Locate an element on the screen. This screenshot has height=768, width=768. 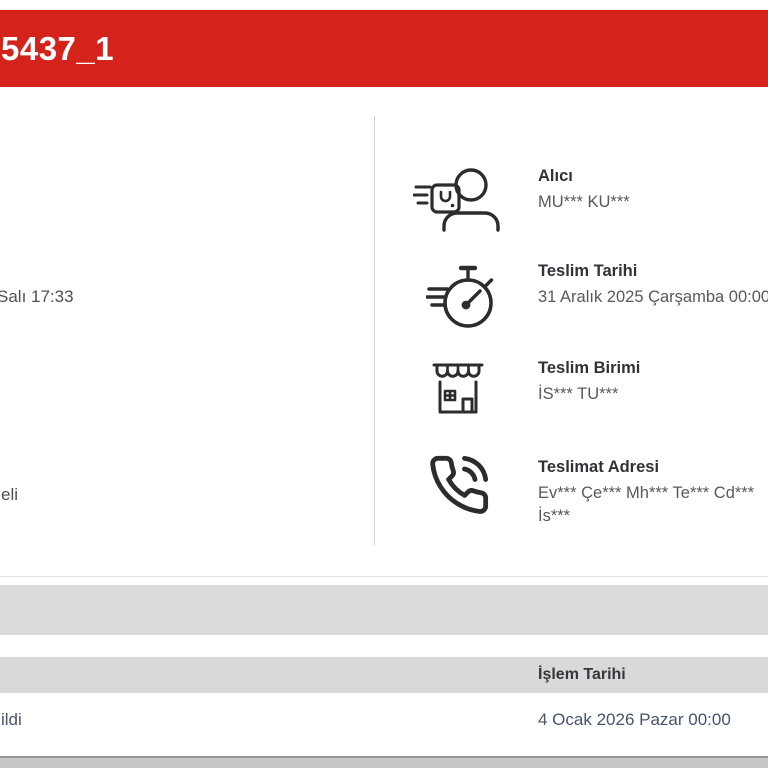
info-label: Teslimat Adresi is located at coordinates (599, 467).